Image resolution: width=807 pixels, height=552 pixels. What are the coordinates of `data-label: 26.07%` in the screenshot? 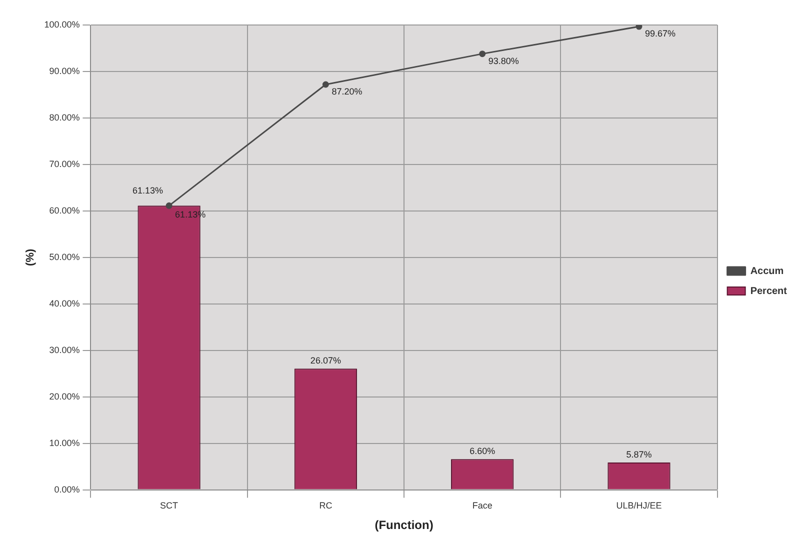 It's located at (325, 361).